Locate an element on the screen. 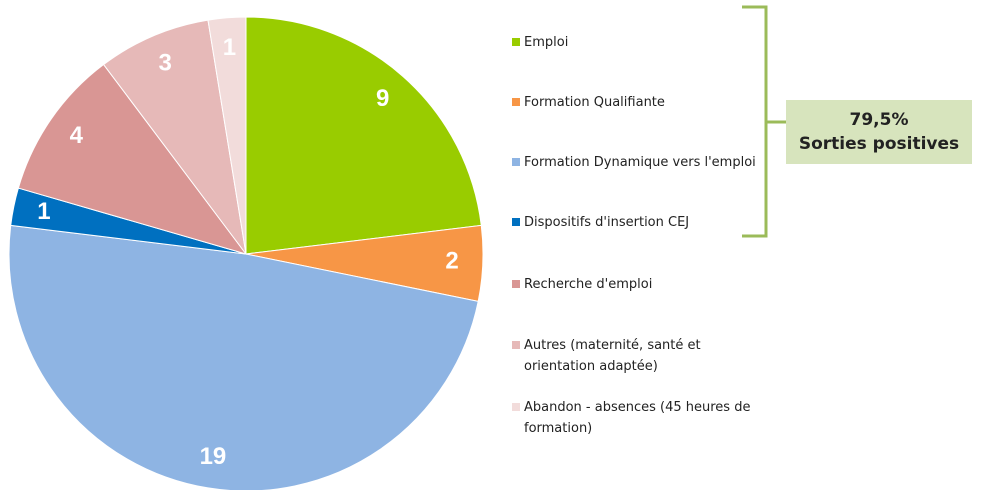 This screenshot has height=490, width=986. data-label: 19 is located at coordinates (213, 456).